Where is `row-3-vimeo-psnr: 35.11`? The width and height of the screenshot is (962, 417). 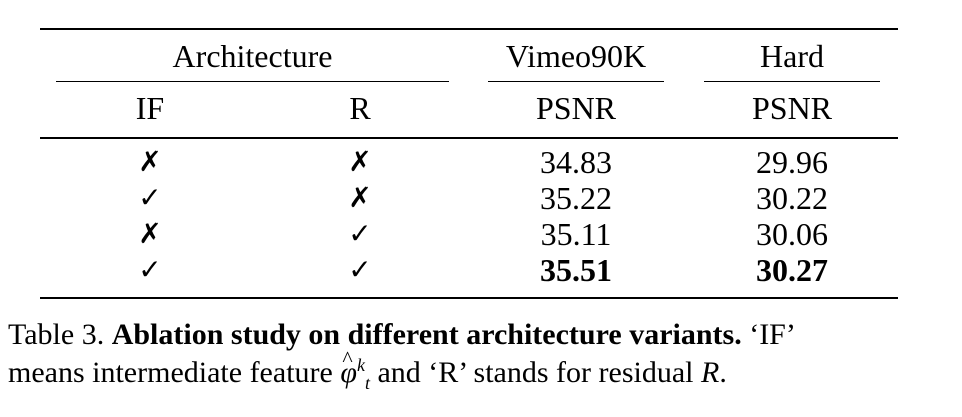 row-3-vimeo-psnr: 35.11 is located at coordinates (576, 234).